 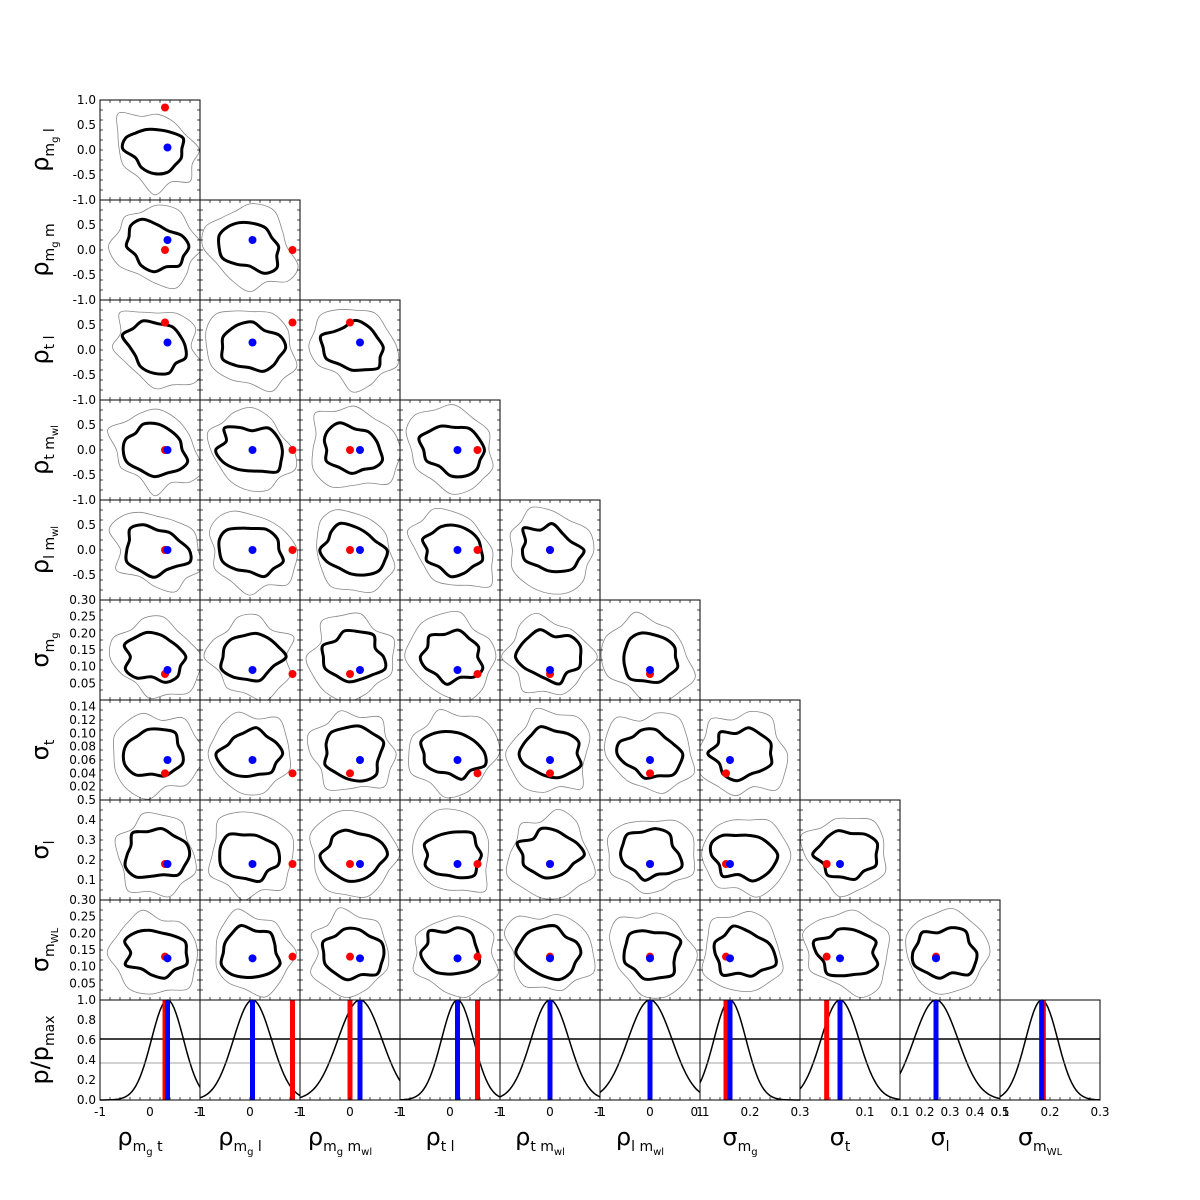 I want to click on x-tick-label: 0.5, so click(x=999, y=1112).